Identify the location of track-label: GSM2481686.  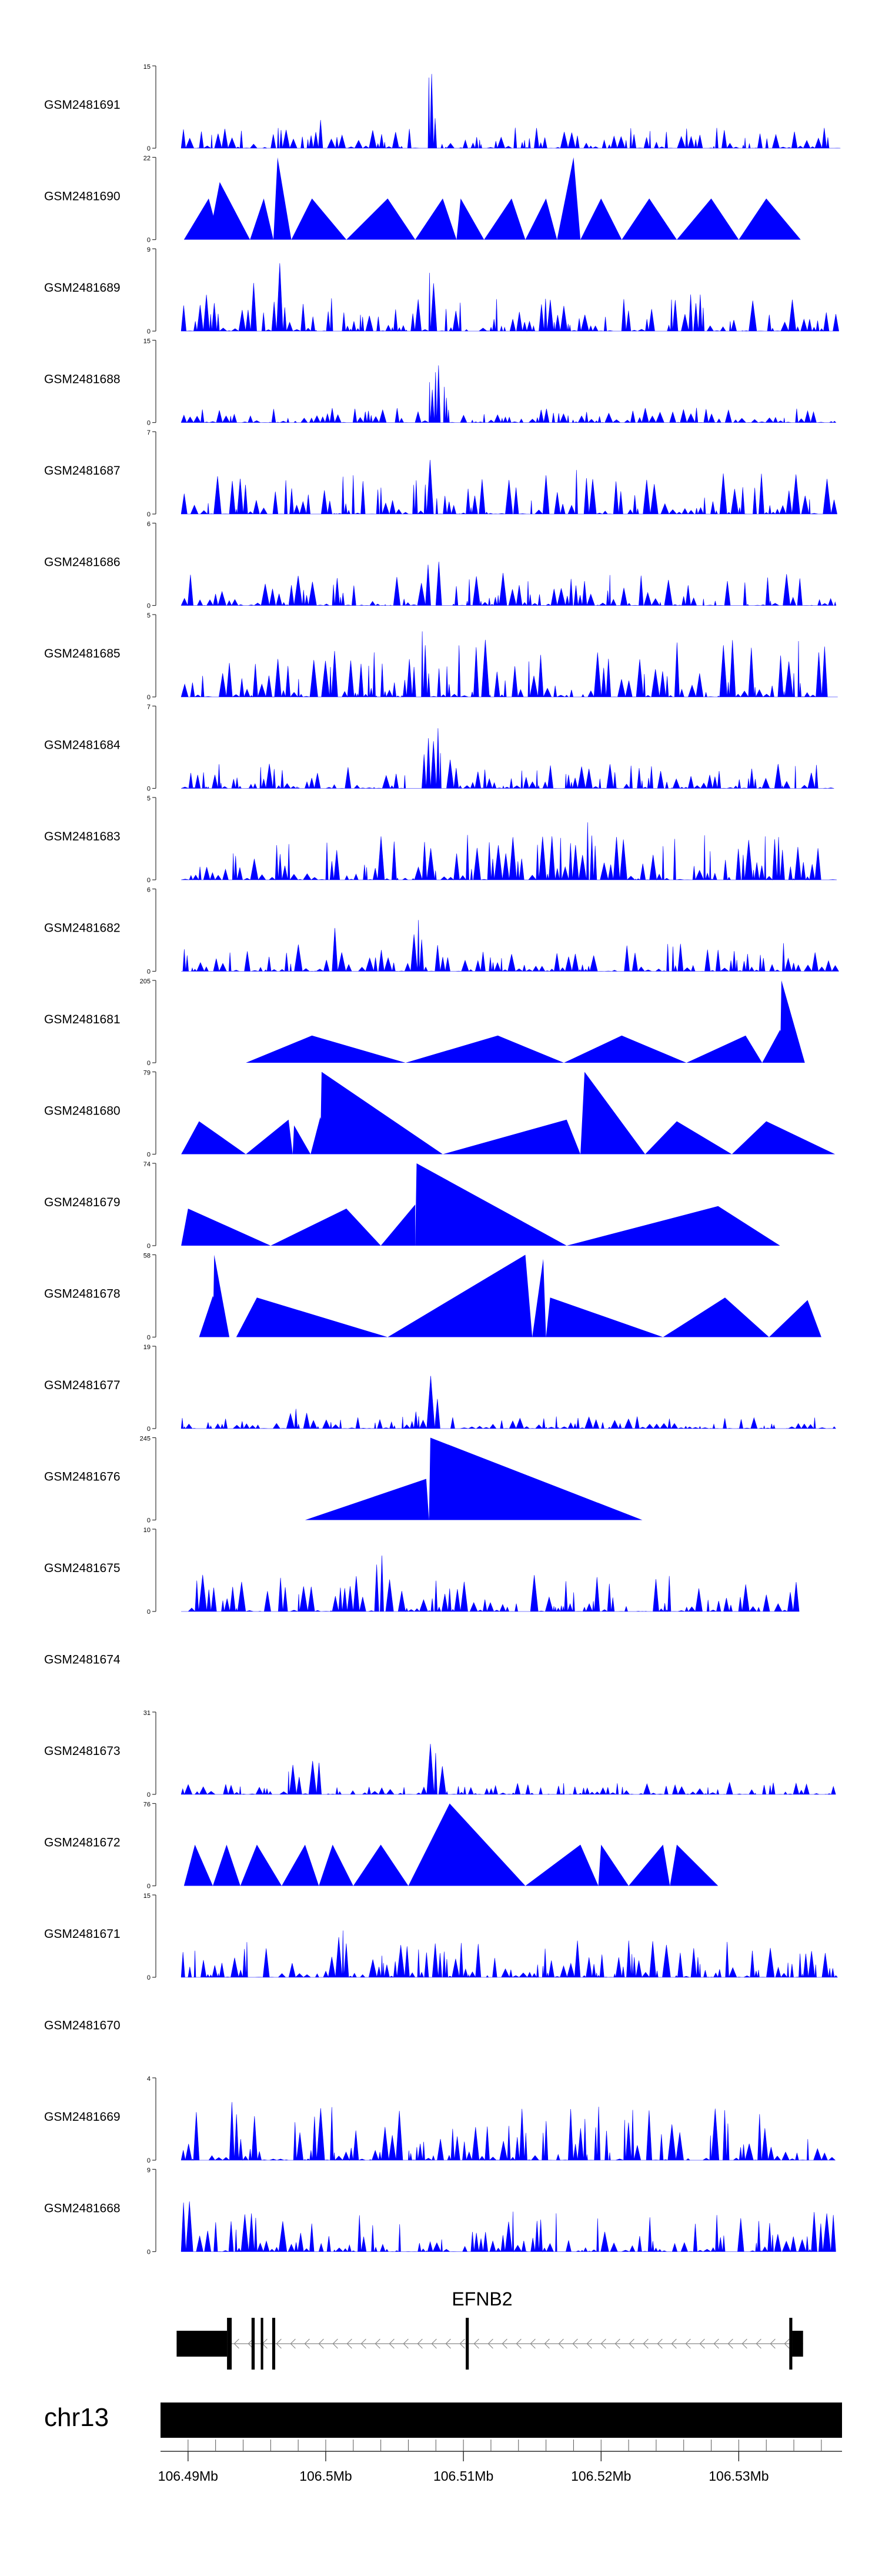
(82, 562).